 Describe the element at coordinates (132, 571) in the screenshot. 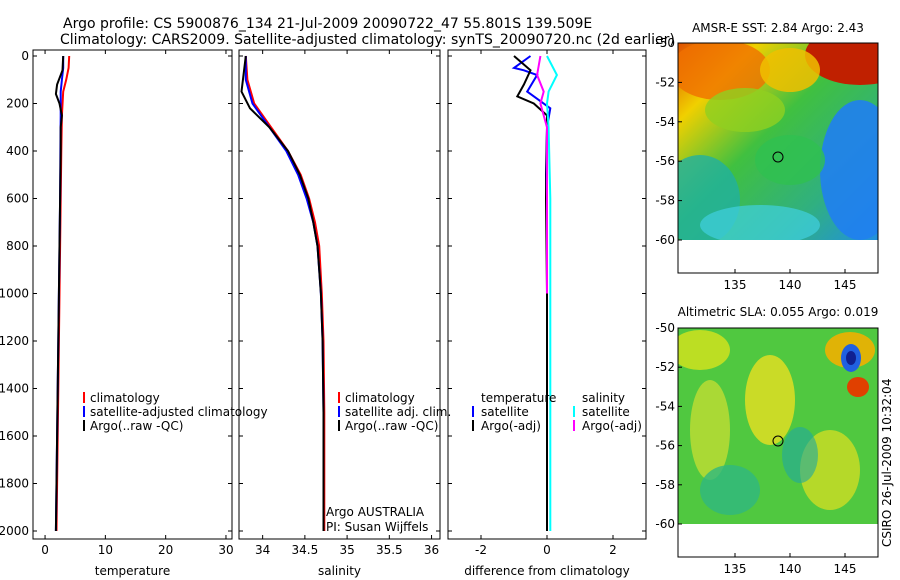

I see `temperature-xlabel: temperature` at that location.